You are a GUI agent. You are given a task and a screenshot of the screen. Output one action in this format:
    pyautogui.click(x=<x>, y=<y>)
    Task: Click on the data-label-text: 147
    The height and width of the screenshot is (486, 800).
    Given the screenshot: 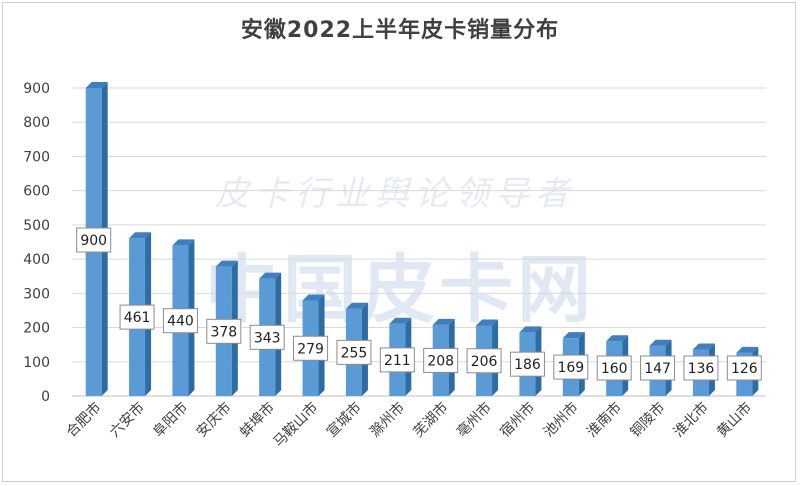 What is the action you would take?
    pyautogui.click(x=657, y=369)
    